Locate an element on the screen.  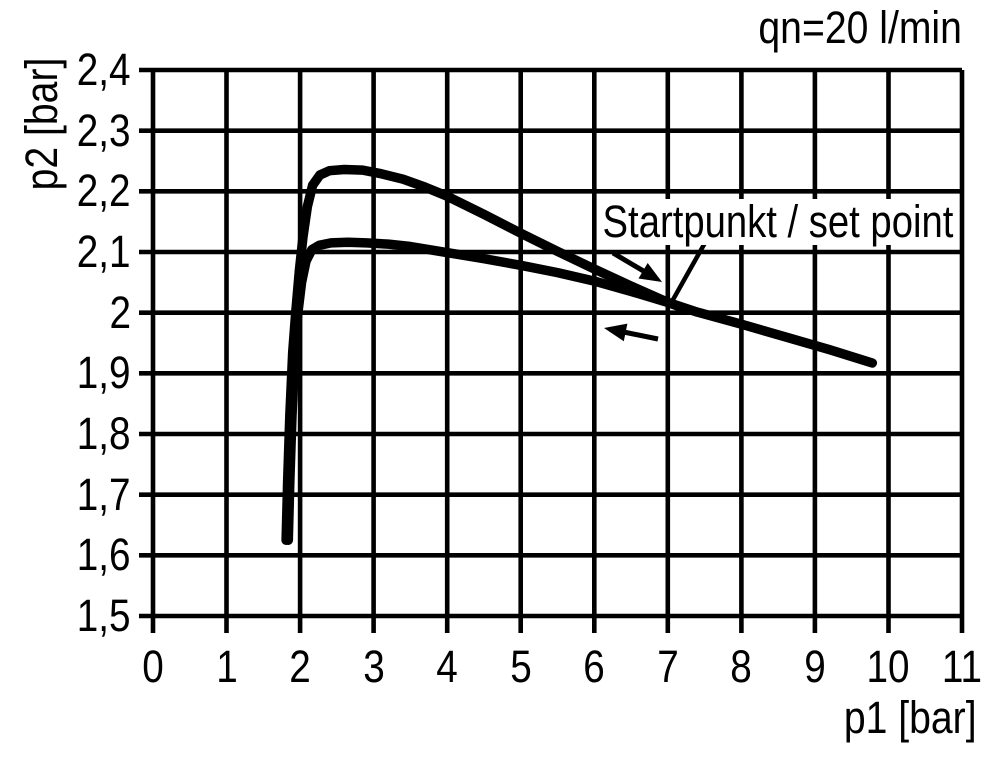
x-tick-label: 9 is located at coordinates (815, 666).